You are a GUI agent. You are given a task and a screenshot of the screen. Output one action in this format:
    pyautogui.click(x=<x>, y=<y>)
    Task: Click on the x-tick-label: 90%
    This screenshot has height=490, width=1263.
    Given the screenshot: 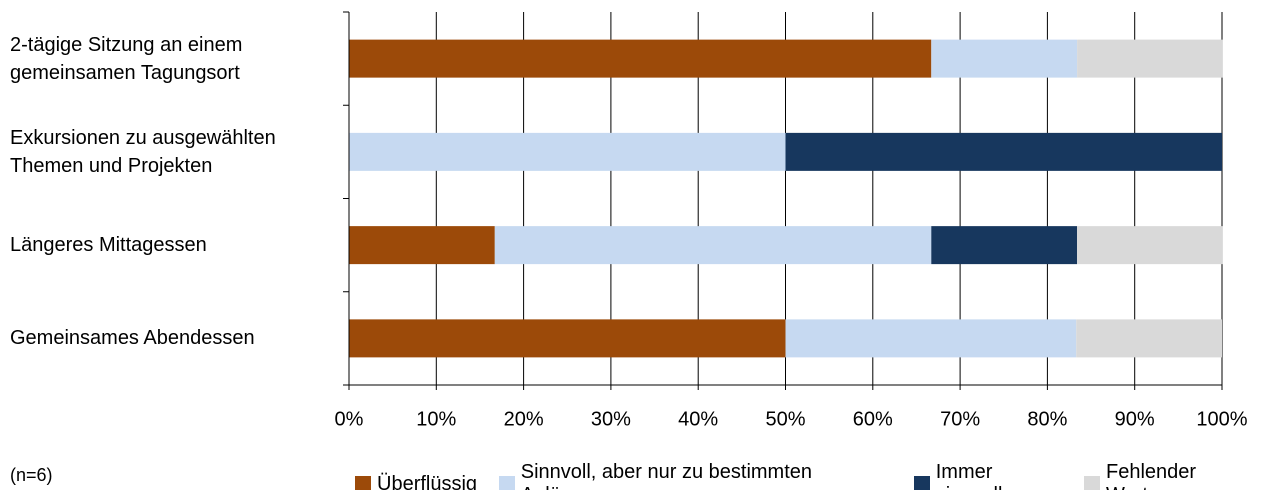 What is the action you would take?
    pyautogui.click(x=1135, y=419)
    